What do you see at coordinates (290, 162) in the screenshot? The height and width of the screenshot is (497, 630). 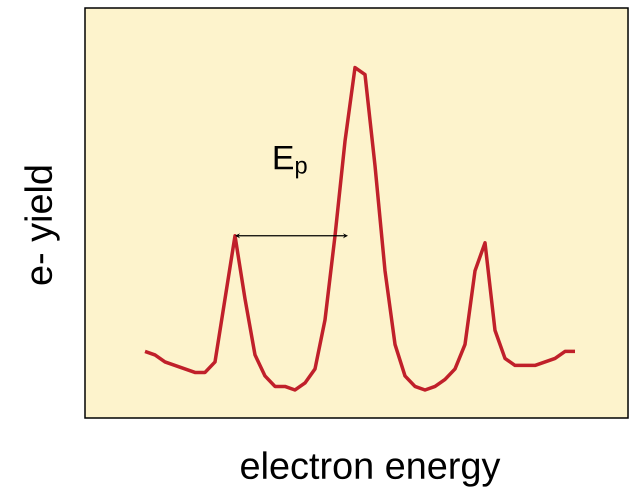 I see `annotation: E$_{p}$` at bounding box center [290, 162].